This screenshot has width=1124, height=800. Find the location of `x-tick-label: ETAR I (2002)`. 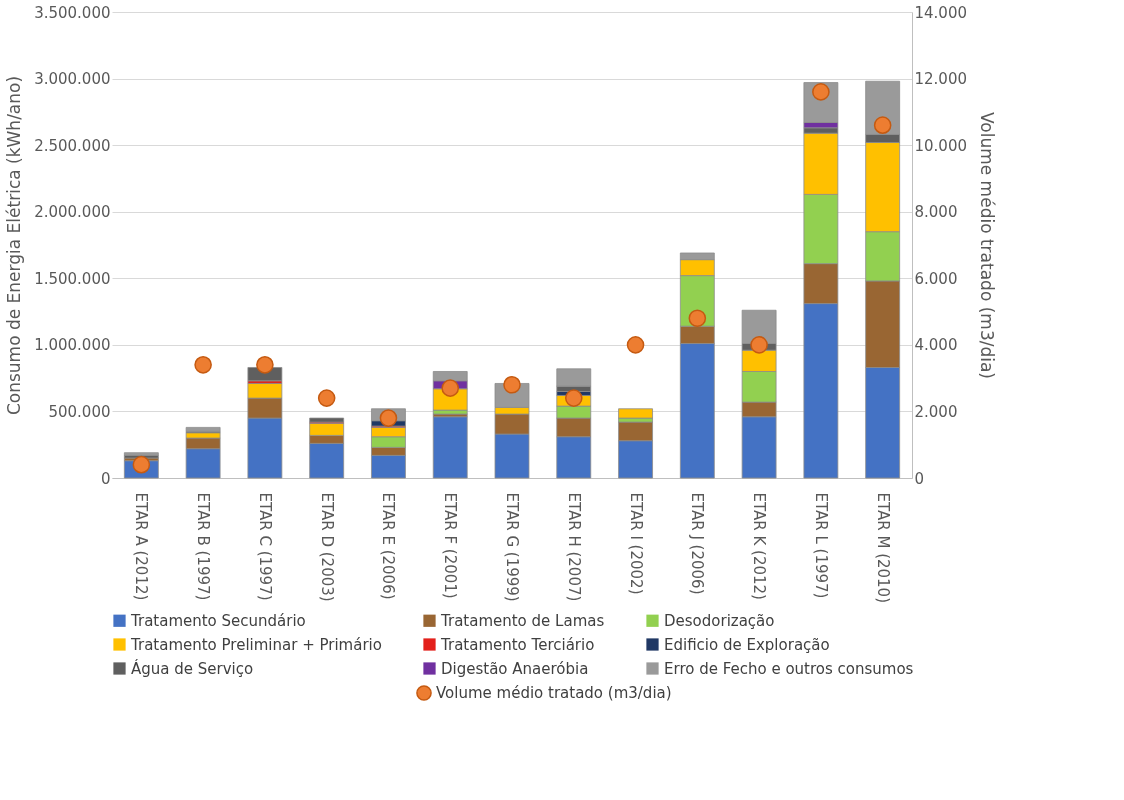

x-tick-label: ETAR I (2002) is located at coordinates (635, 543).